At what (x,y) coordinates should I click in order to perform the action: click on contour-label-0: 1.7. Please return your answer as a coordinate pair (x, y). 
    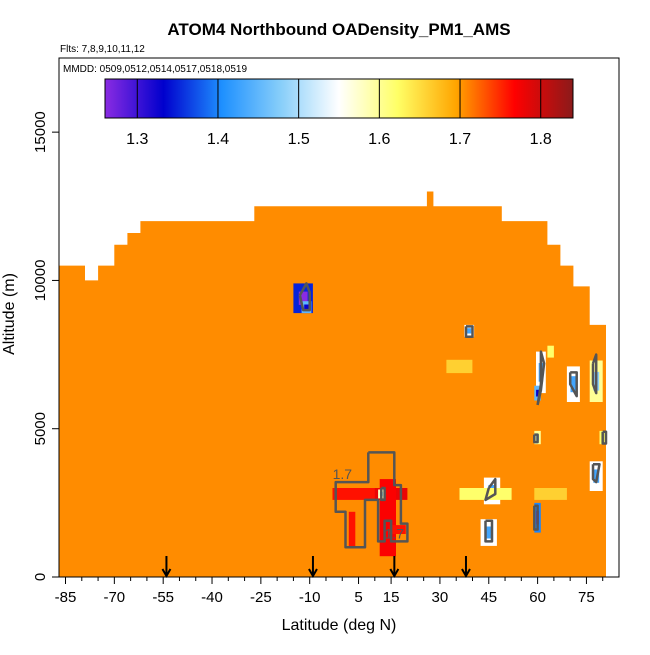
    Looking at the image, I should click on (343, 474).